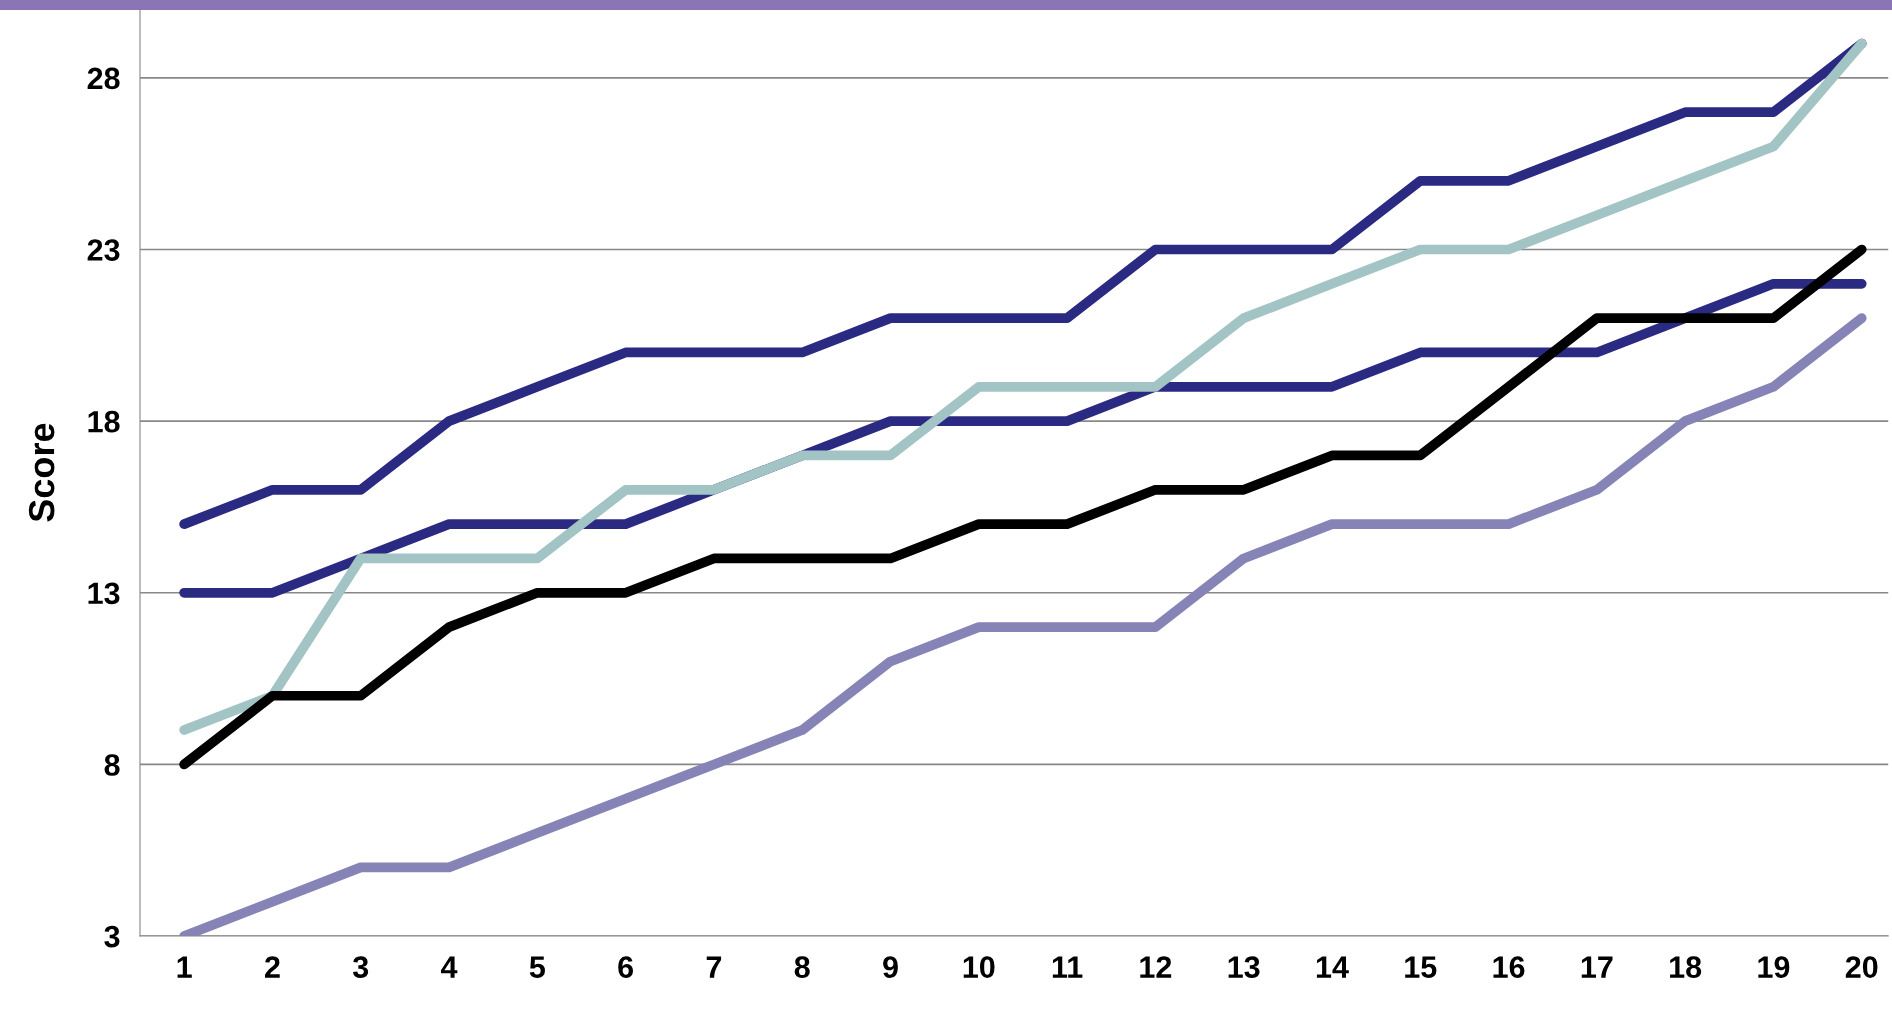 The image size is (1892, 1023). Describe the element at coordinates (1686, 967) in the screenshot. I see `x-tick-label: 18` at that location.